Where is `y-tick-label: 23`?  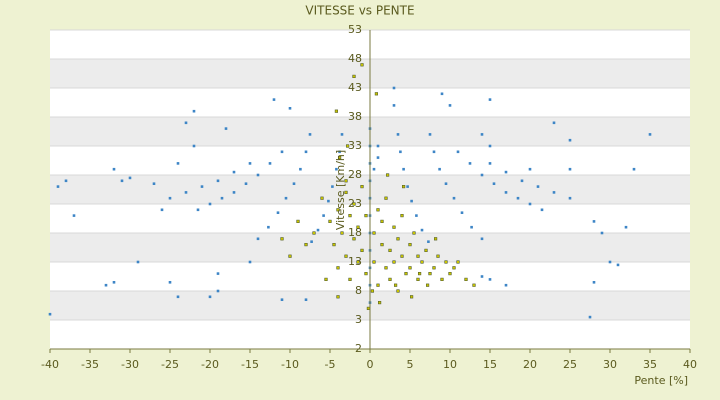
y-tick-label: 23 is located at coordinates (355, 203).